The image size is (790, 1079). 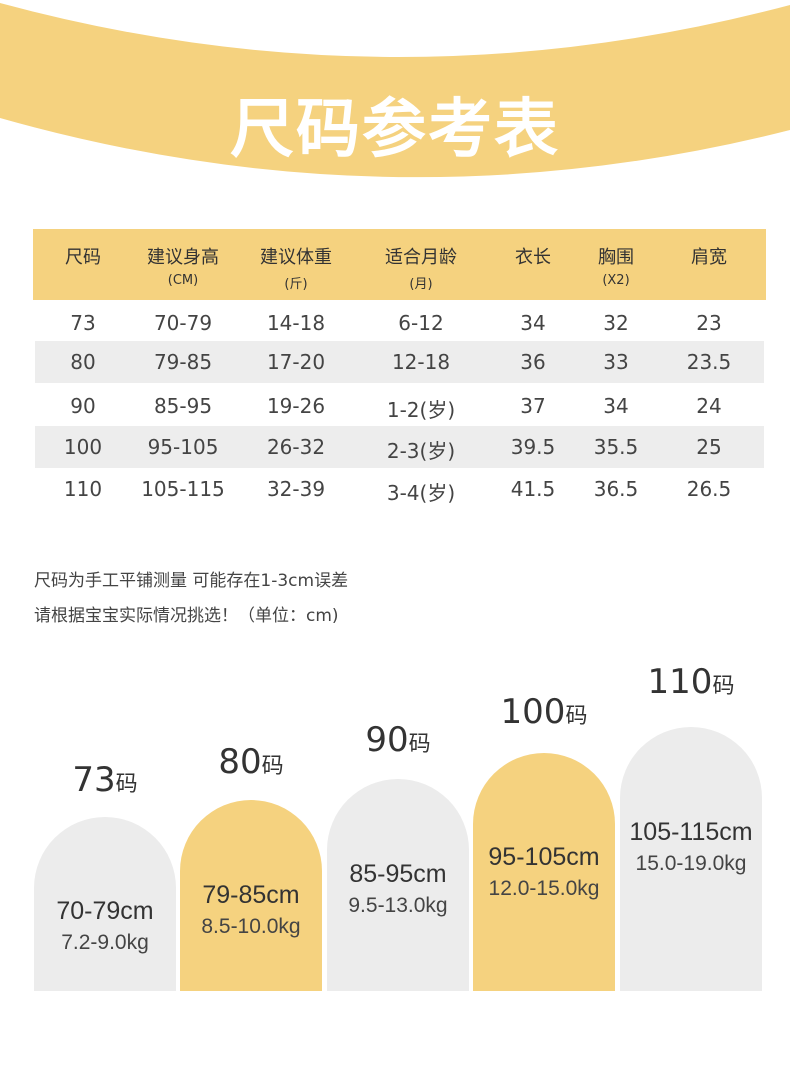 I want to click on table-cell: 39.5, so click(x=533, y=447).